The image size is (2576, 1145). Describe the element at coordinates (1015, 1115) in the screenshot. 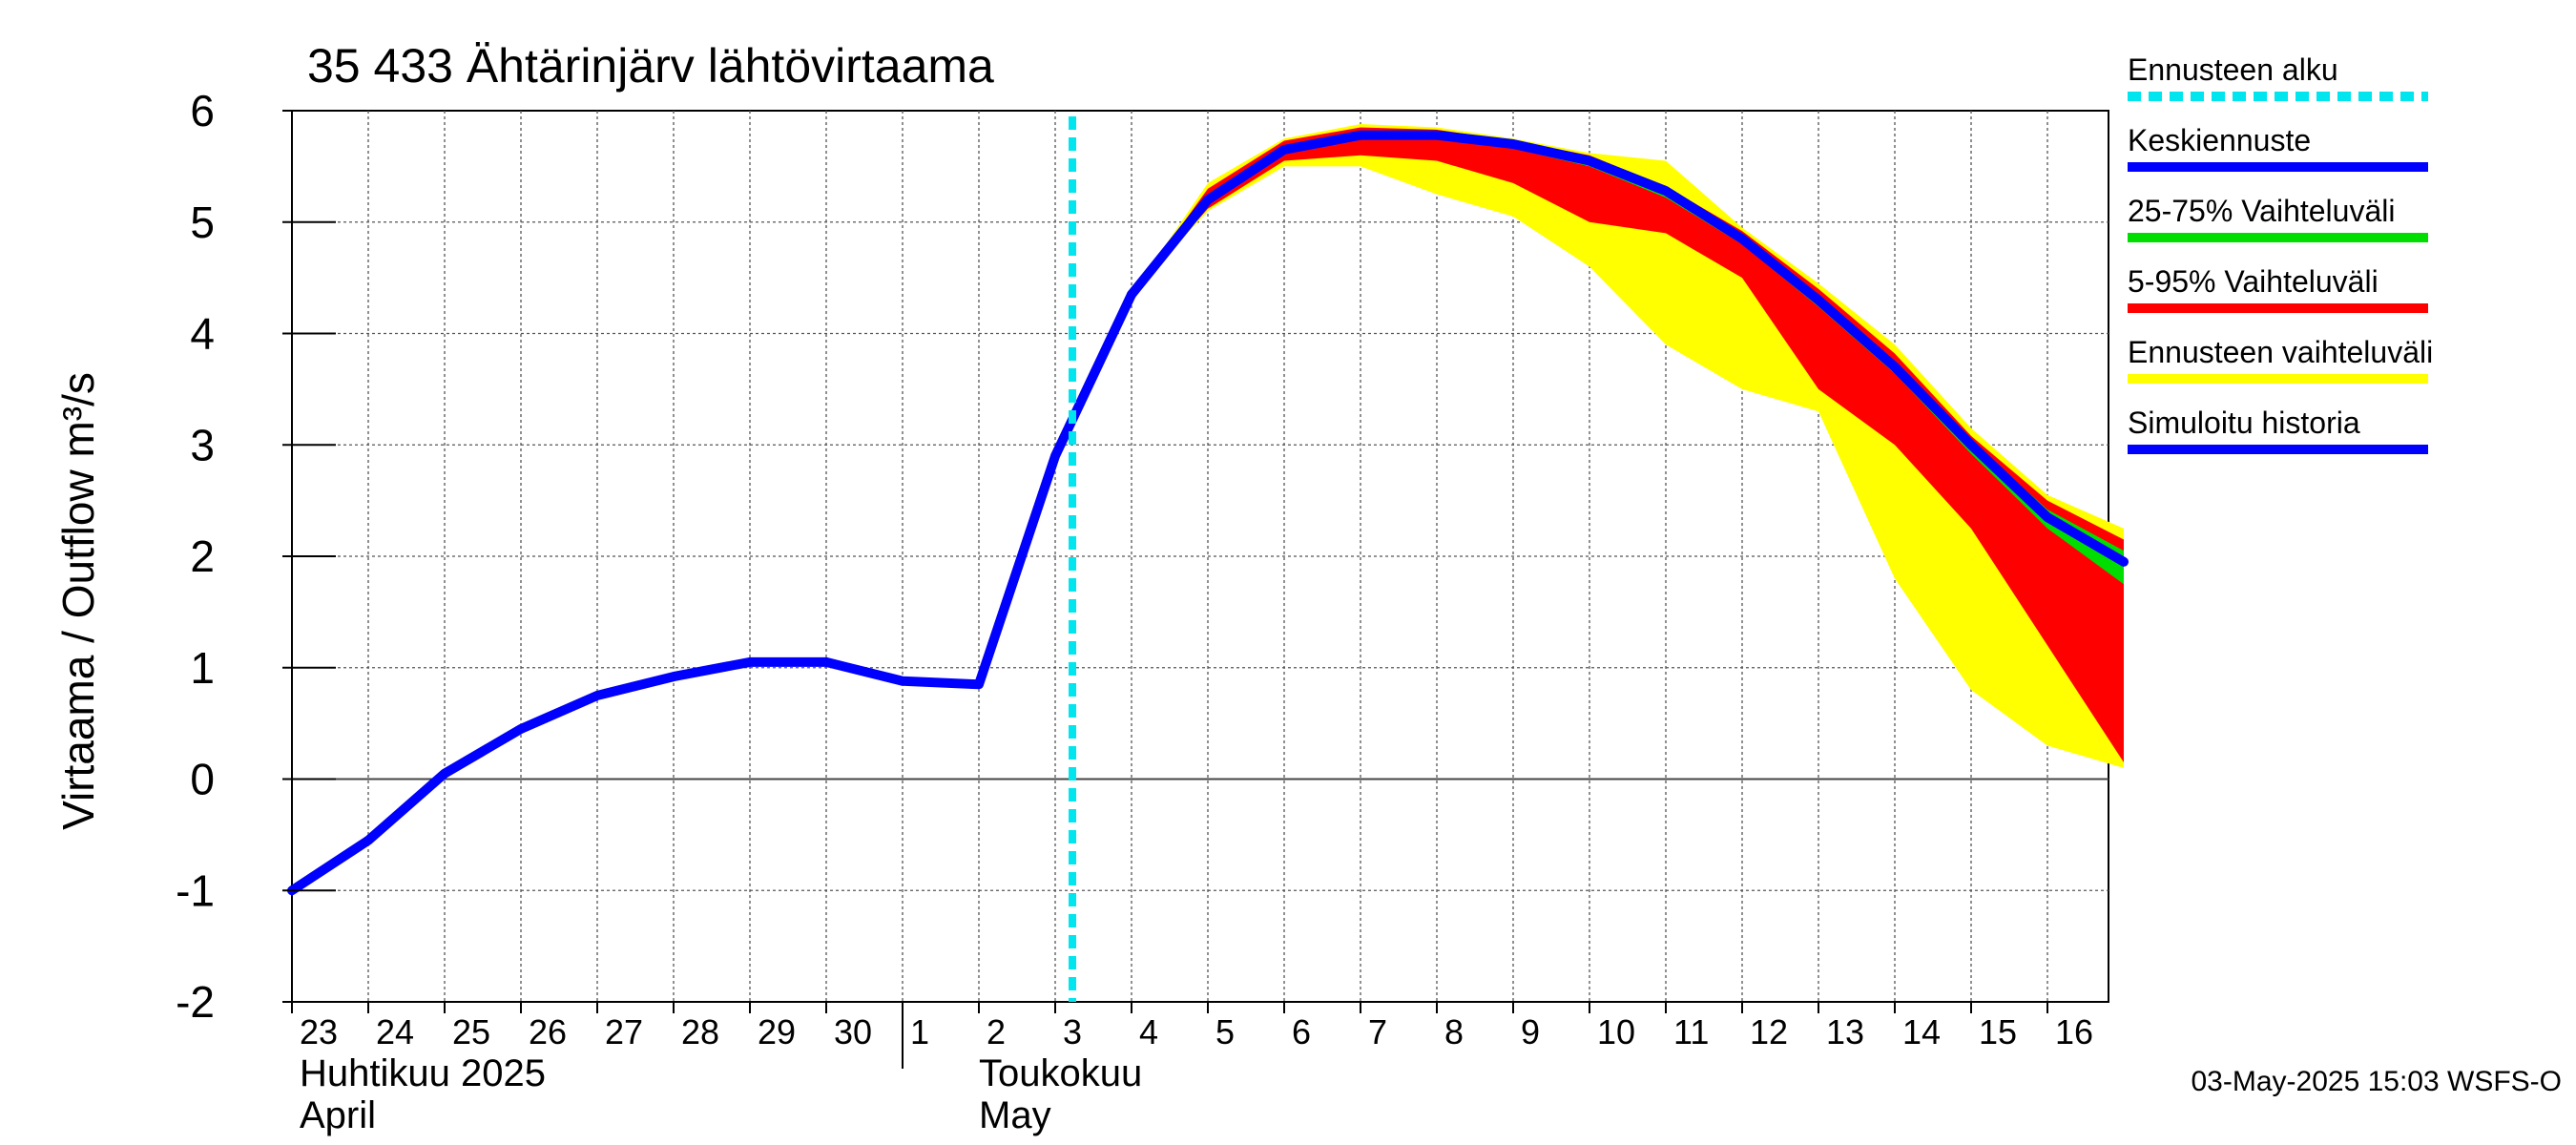

I see `month-label-line2: May` at that location.